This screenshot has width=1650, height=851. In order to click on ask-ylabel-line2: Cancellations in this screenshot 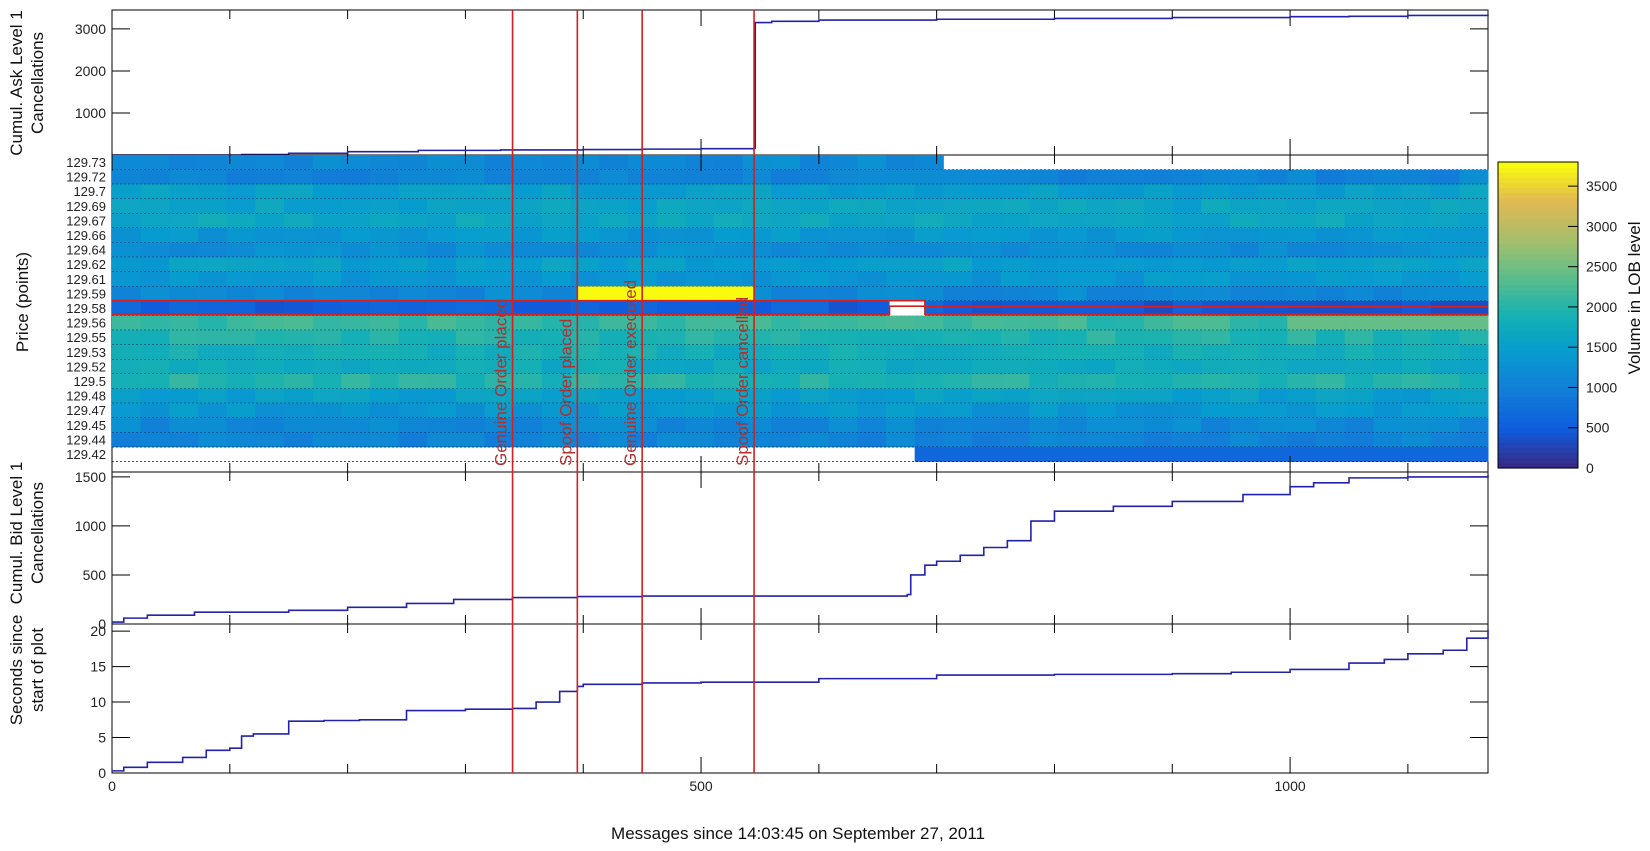, I will do `click(37, 83)`.